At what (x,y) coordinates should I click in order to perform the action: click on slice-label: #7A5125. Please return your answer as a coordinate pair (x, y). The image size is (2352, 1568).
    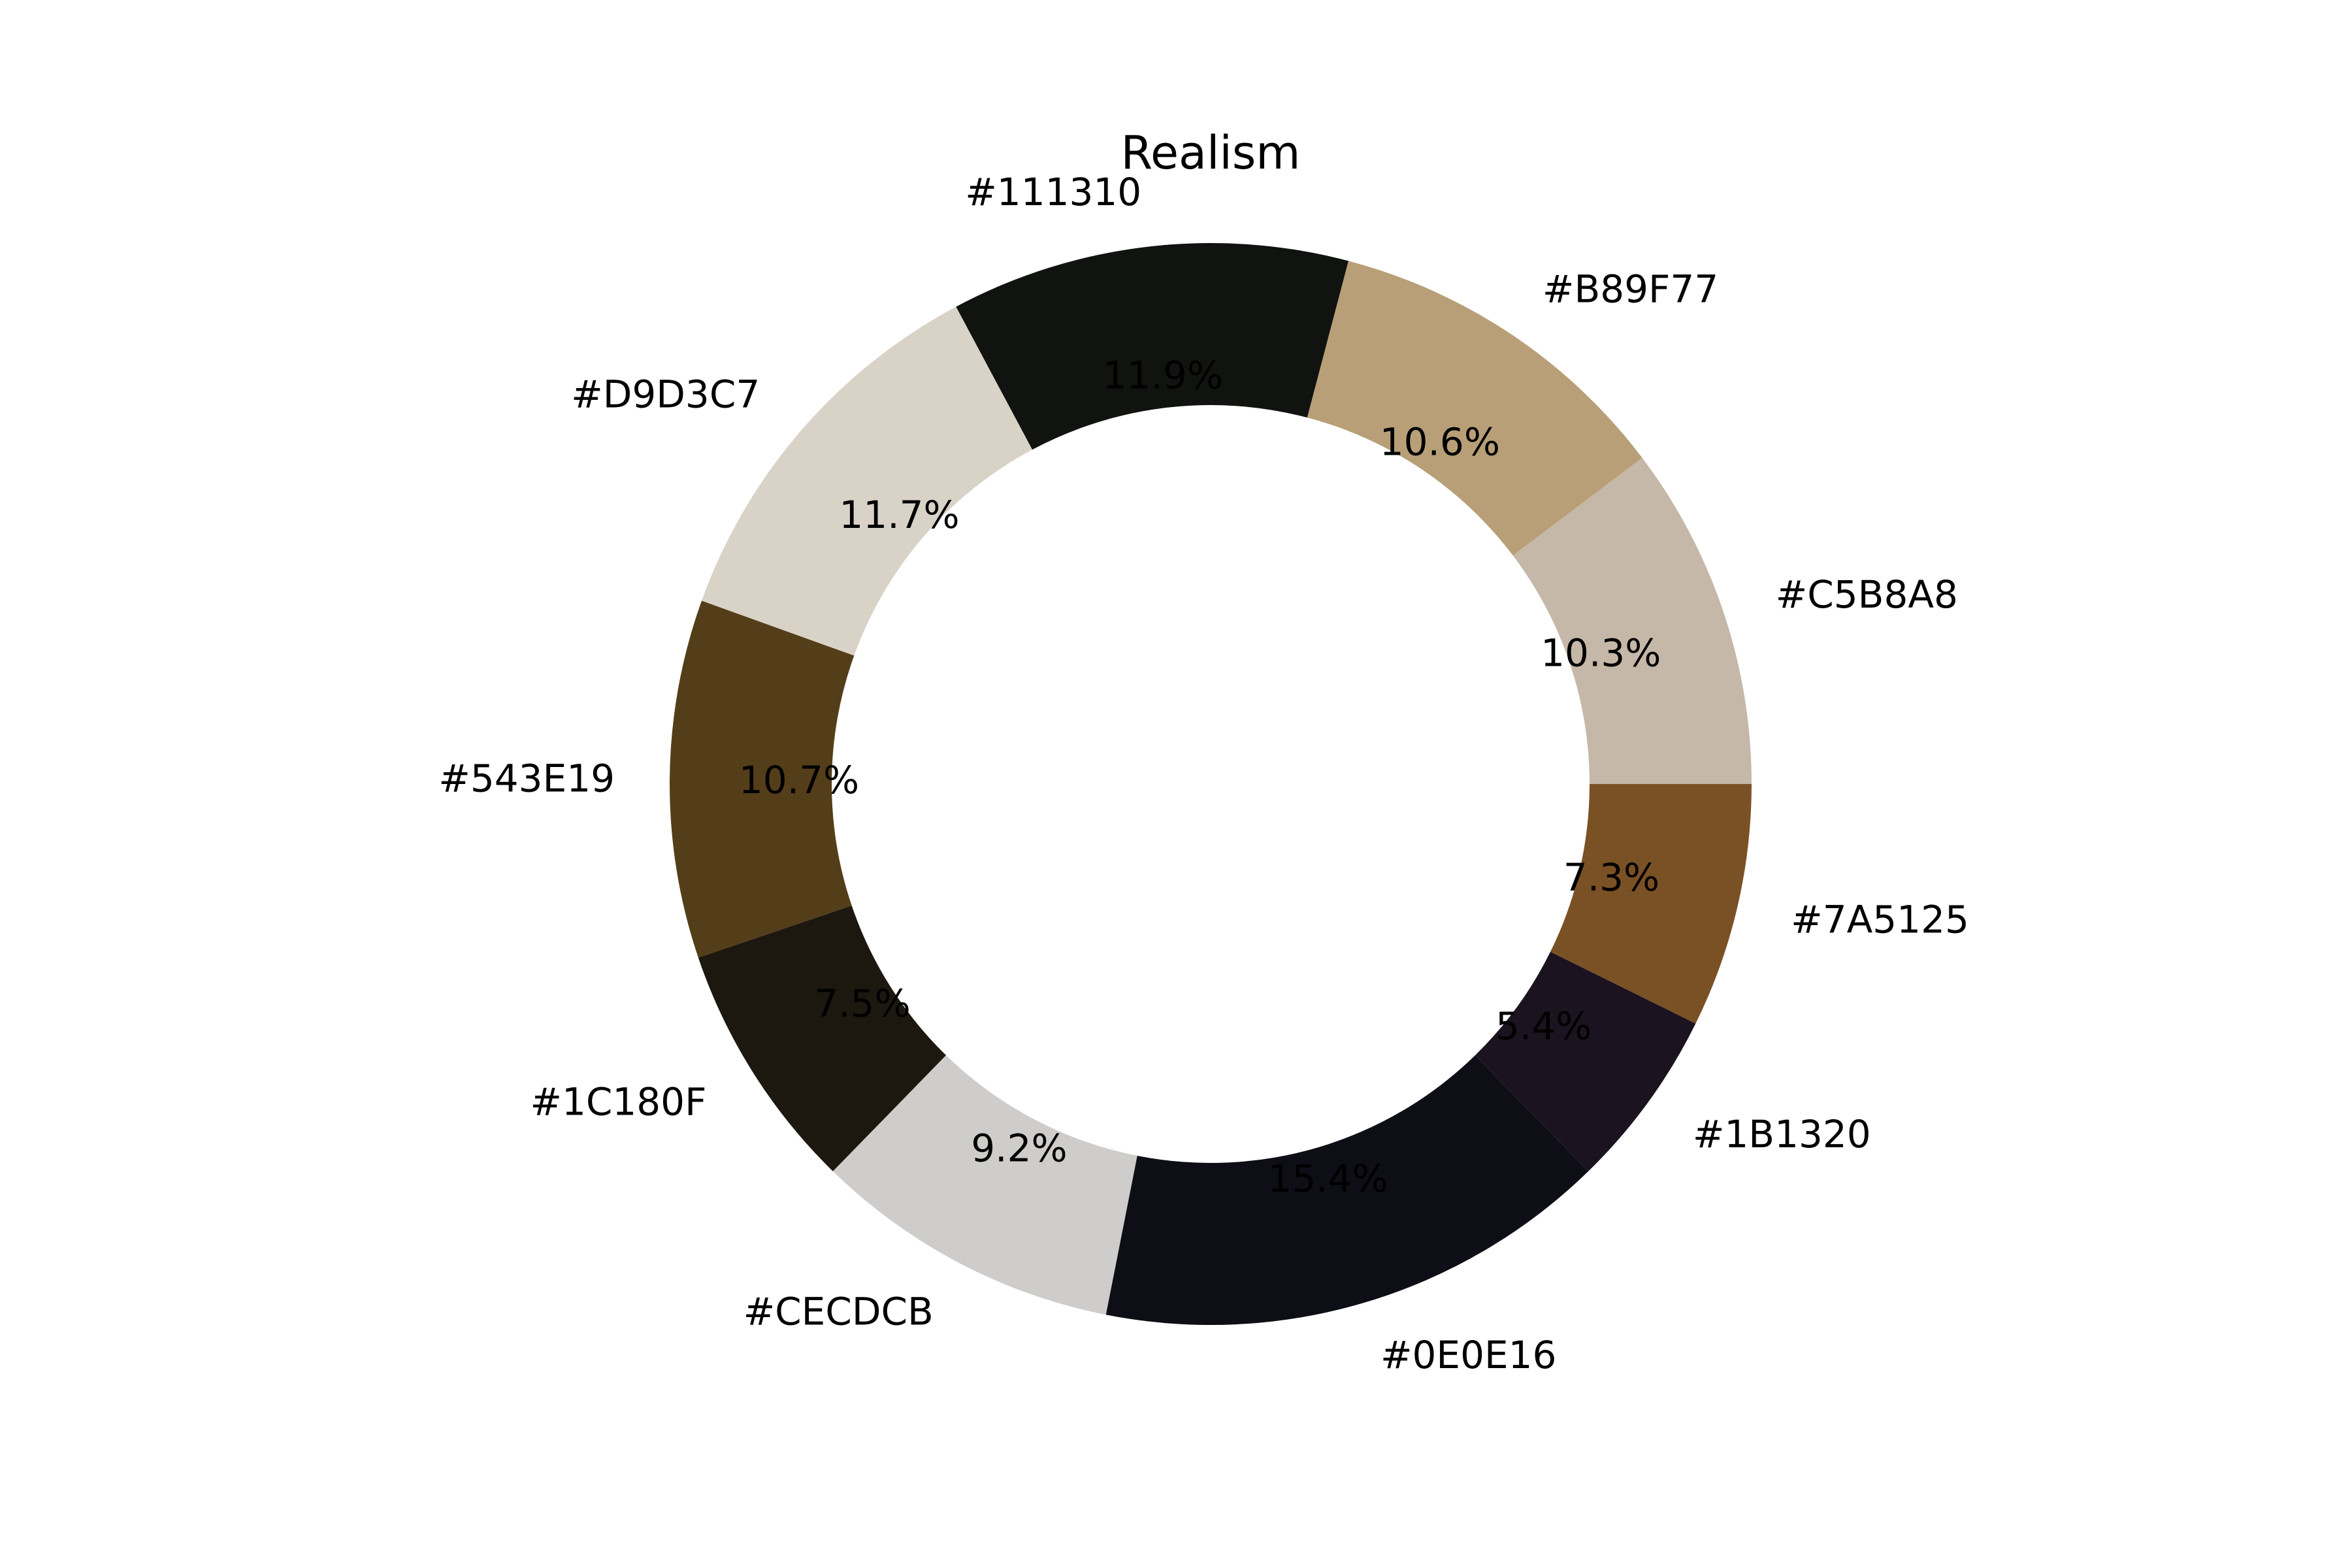
    Looking at the image, I should click on (1880, 919).